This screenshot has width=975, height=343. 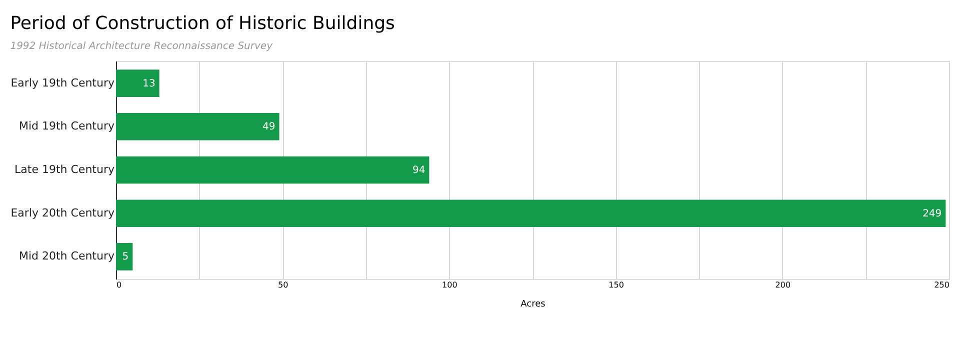 I want to click on x-tick-label: 0, so click(x=119, y=285).